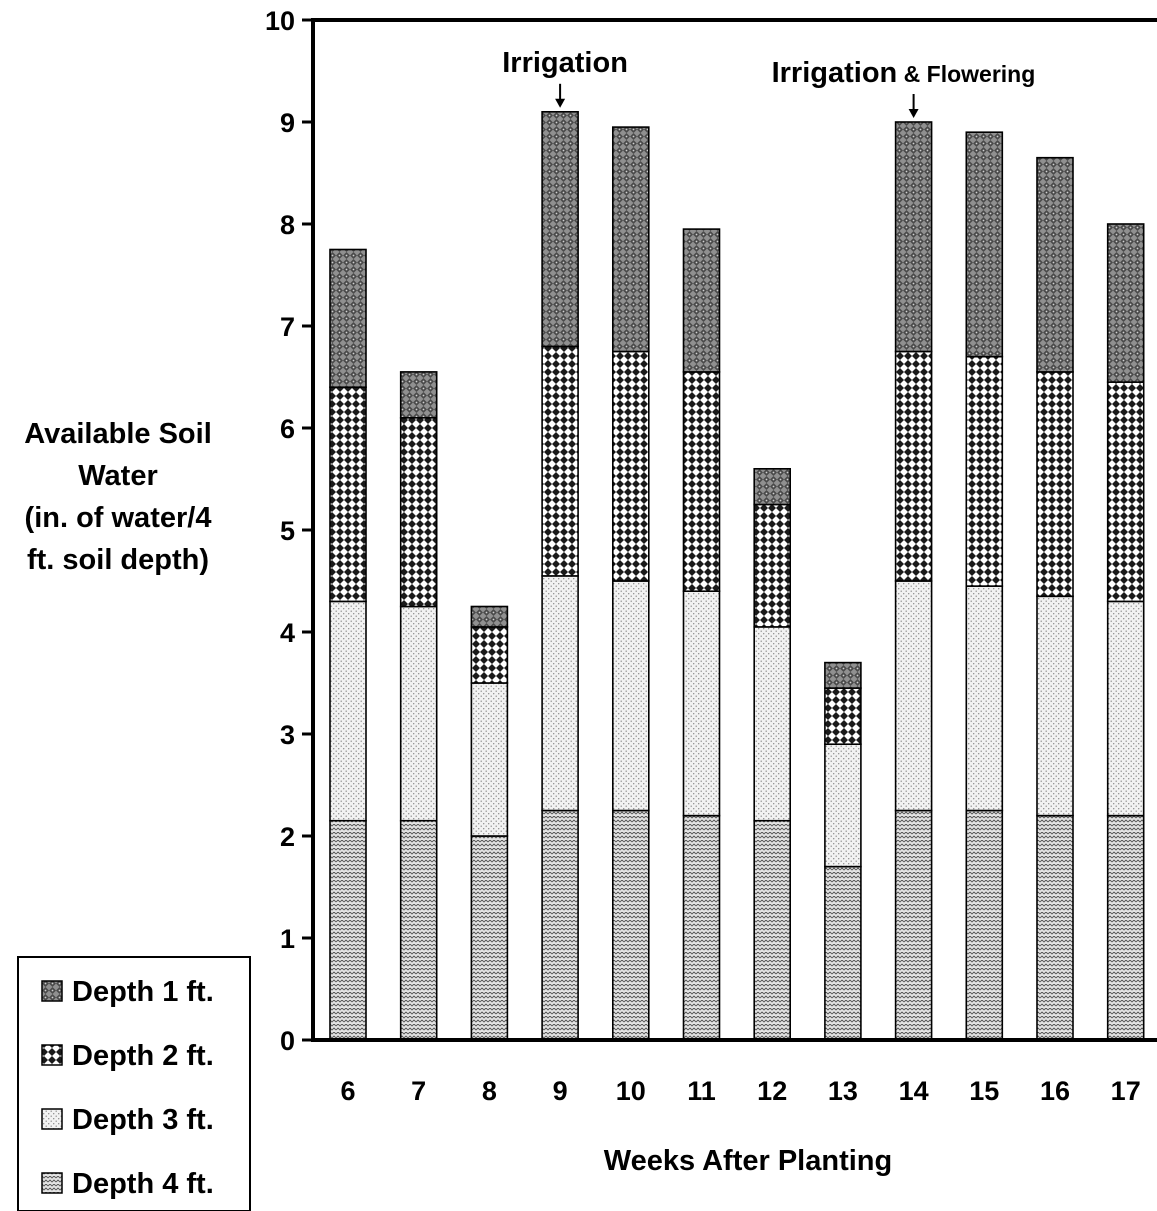 The image size is (1157, 1211). I want to click on bar-week-10-depth-3-ft, so click(630, 696).